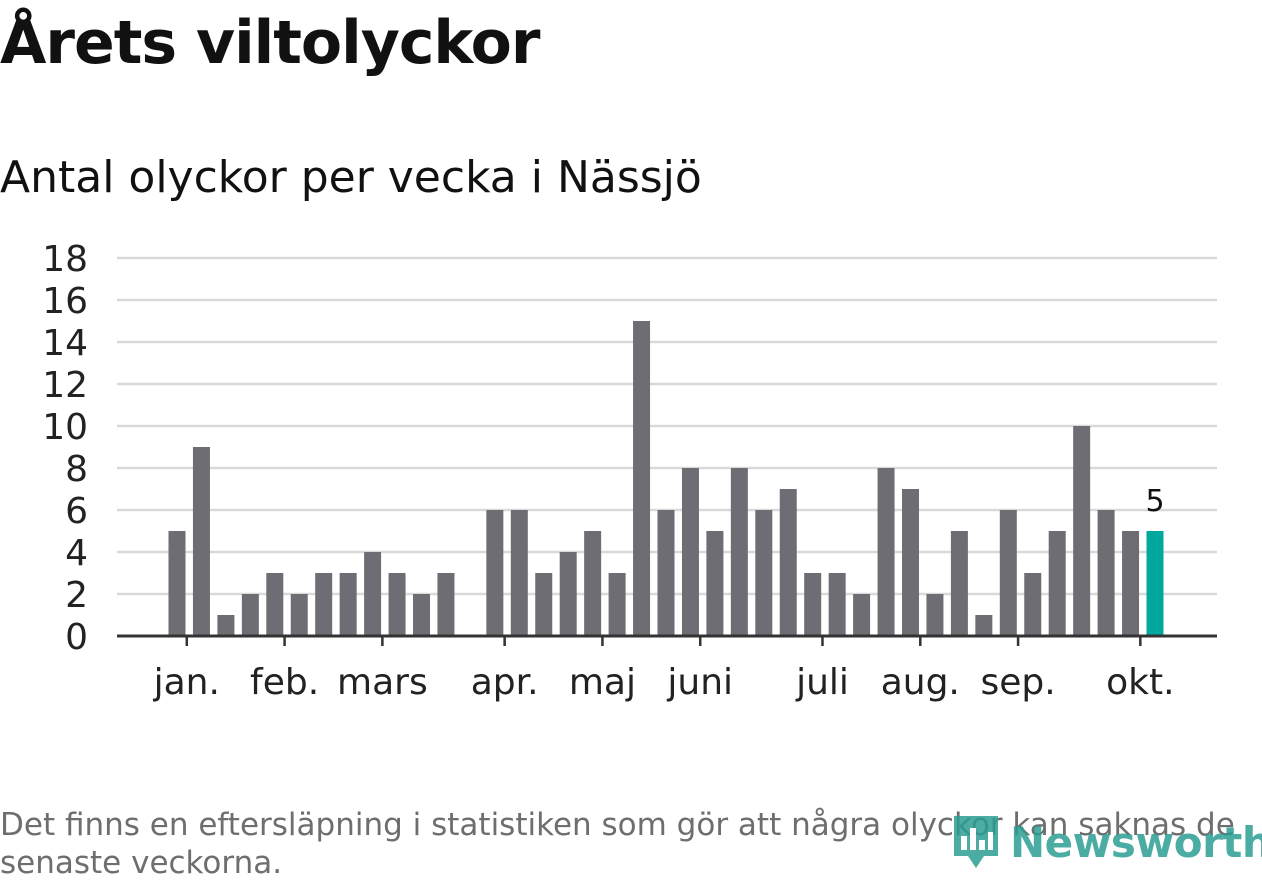 Image resolution: width=1262 pixels, height=882 pixels. Describe the element at coordinates (76, 511) in the screenshot. I see `y-tick-label: 6` at that location.